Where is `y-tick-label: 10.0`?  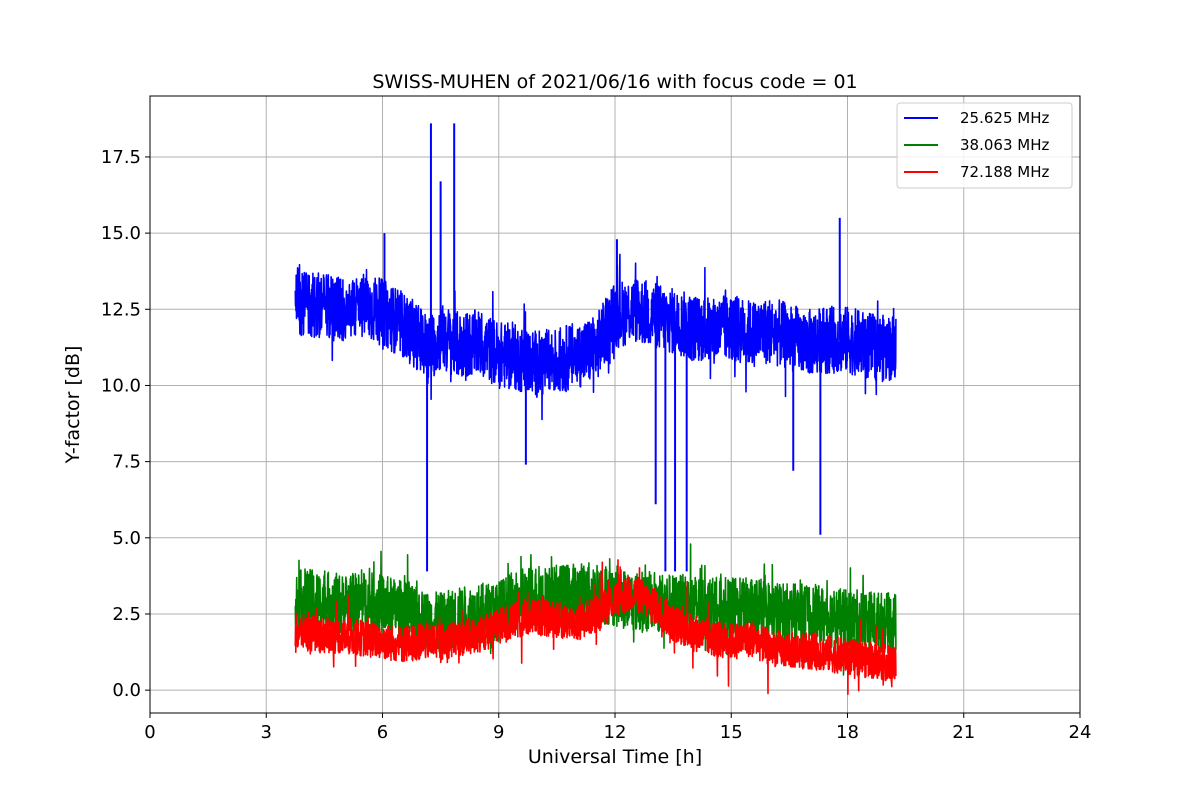 y-tick-label: 10.0 is located at coordinates (121, 385).